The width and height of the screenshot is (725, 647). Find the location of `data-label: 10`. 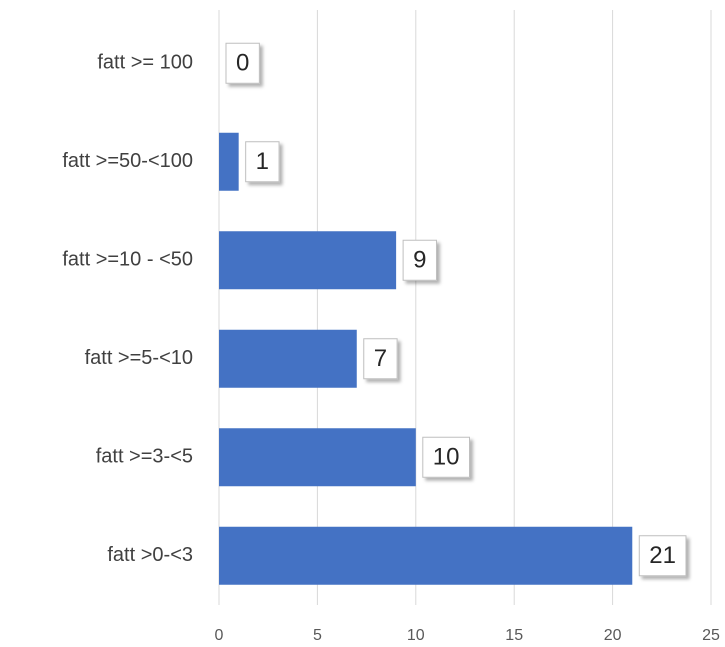

data-label: 10 is located at coordinates (446, 457).